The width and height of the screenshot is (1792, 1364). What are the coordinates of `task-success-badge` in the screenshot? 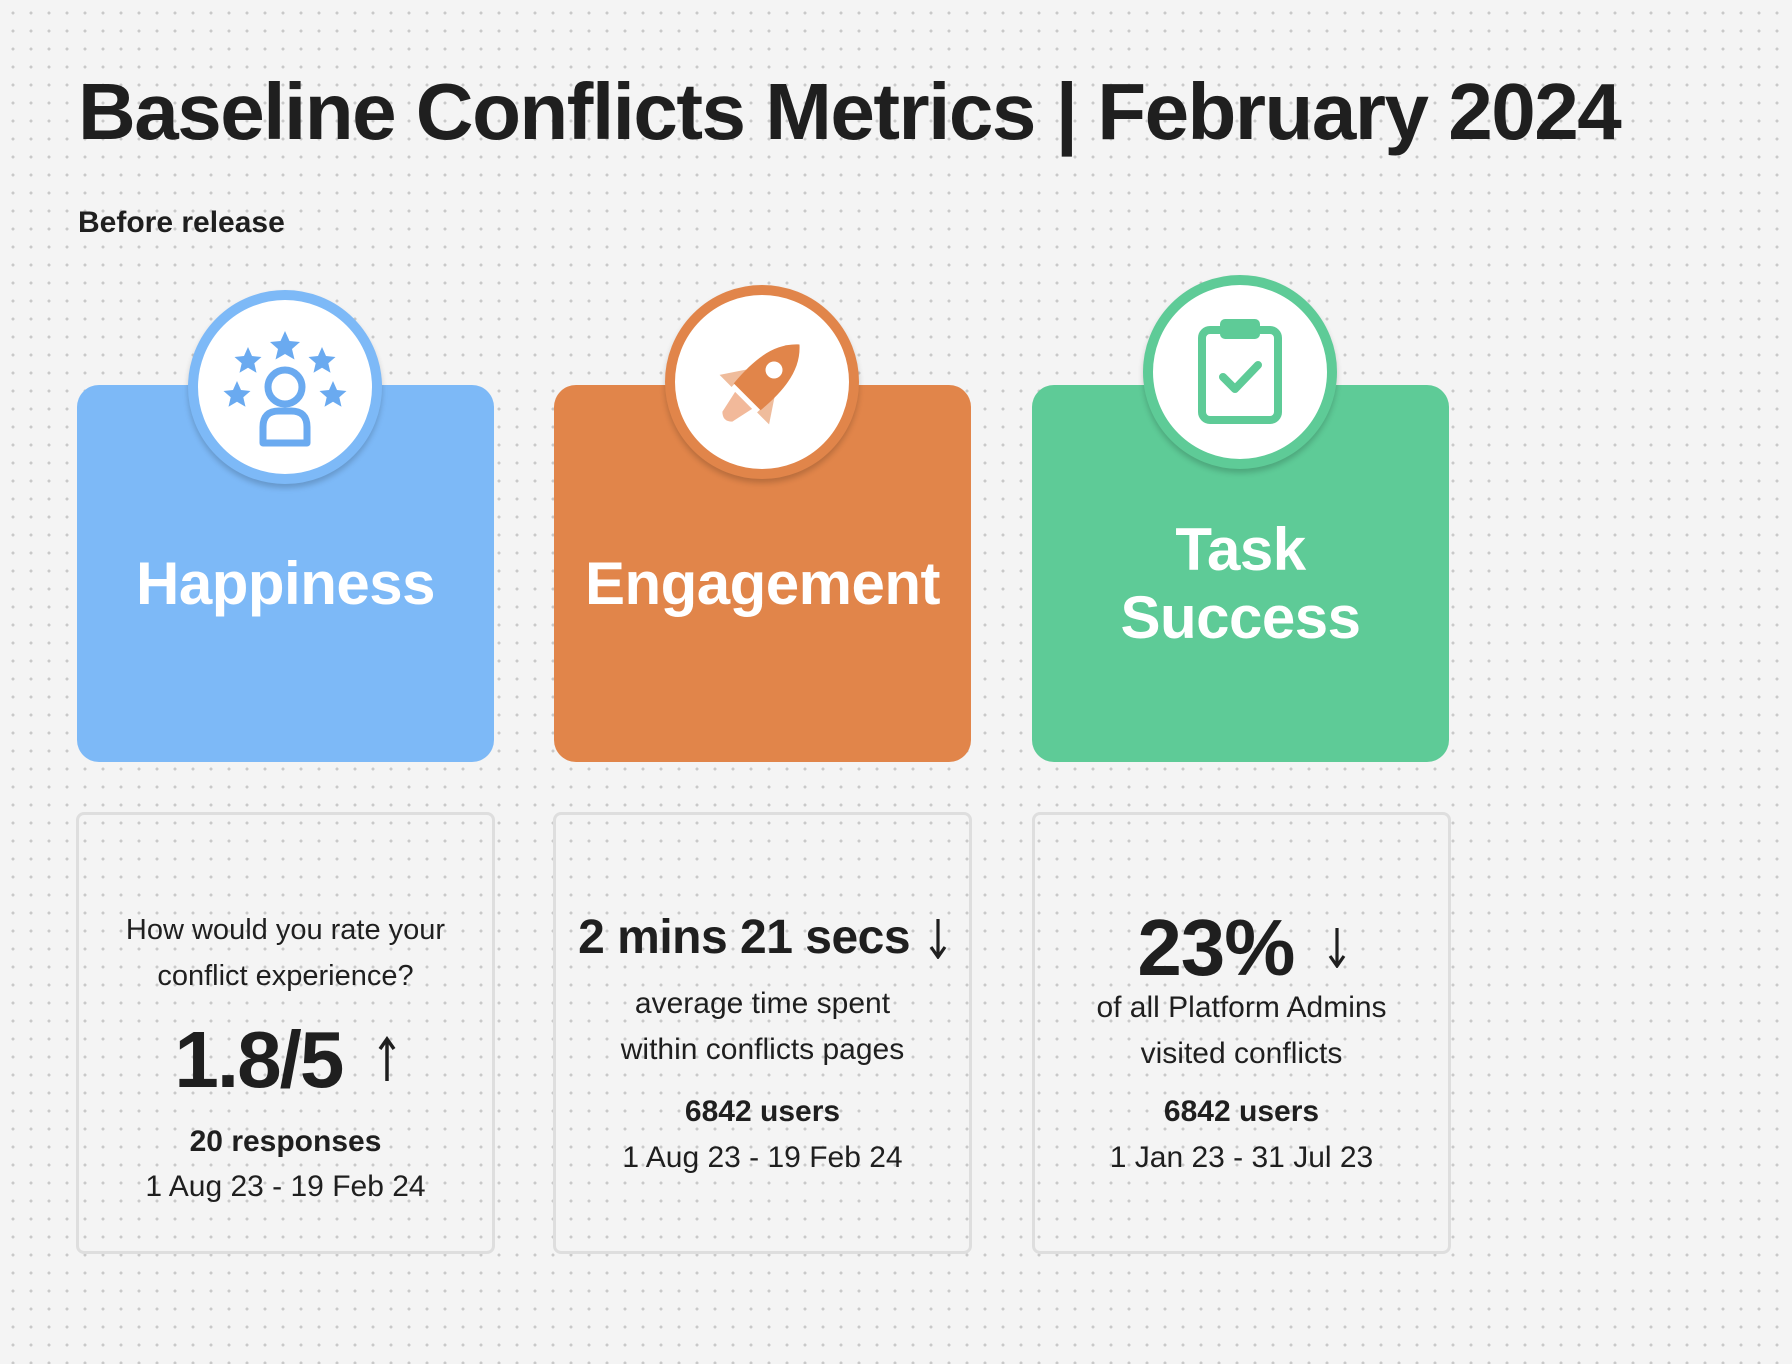 It's located at (1240, 372).